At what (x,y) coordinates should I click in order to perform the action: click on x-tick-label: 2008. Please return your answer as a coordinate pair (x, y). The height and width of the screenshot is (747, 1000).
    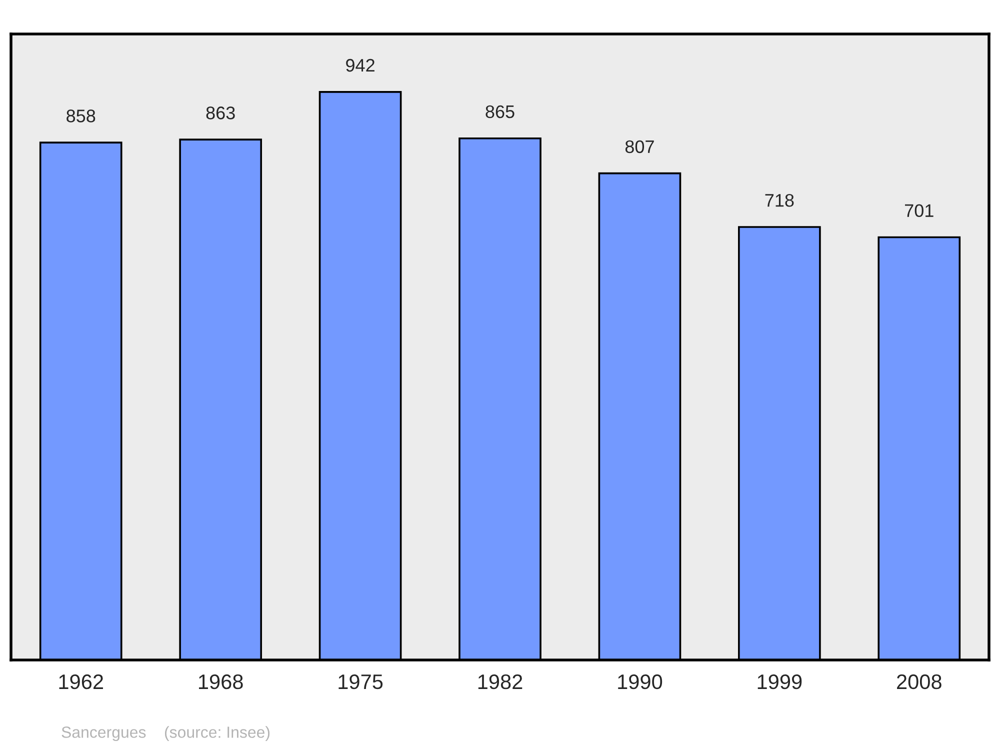
    Looking at the image, I should click on (919, 682).